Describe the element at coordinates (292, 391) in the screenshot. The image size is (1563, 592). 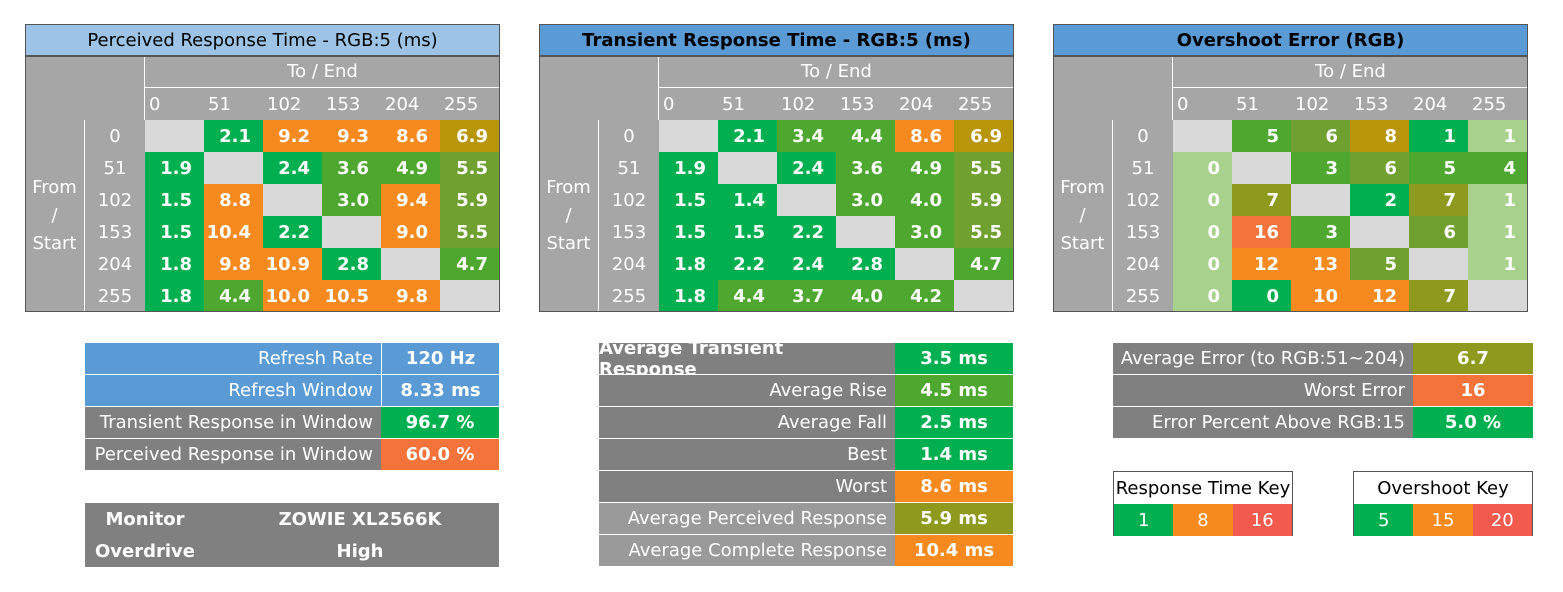
I see `refresh-row: Refresh Window 8.33 ms` at that location.